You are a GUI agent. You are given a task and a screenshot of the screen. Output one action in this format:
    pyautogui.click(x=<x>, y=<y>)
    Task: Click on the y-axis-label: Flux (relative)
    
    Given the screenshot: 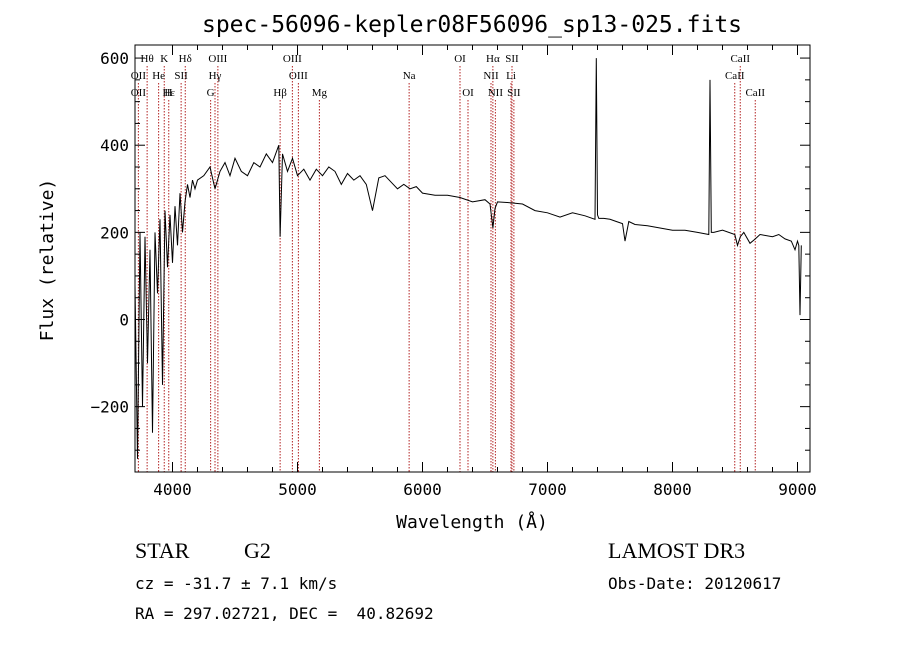 What is the action you would take?
    pyautogui.click(x=47, y=260)
    